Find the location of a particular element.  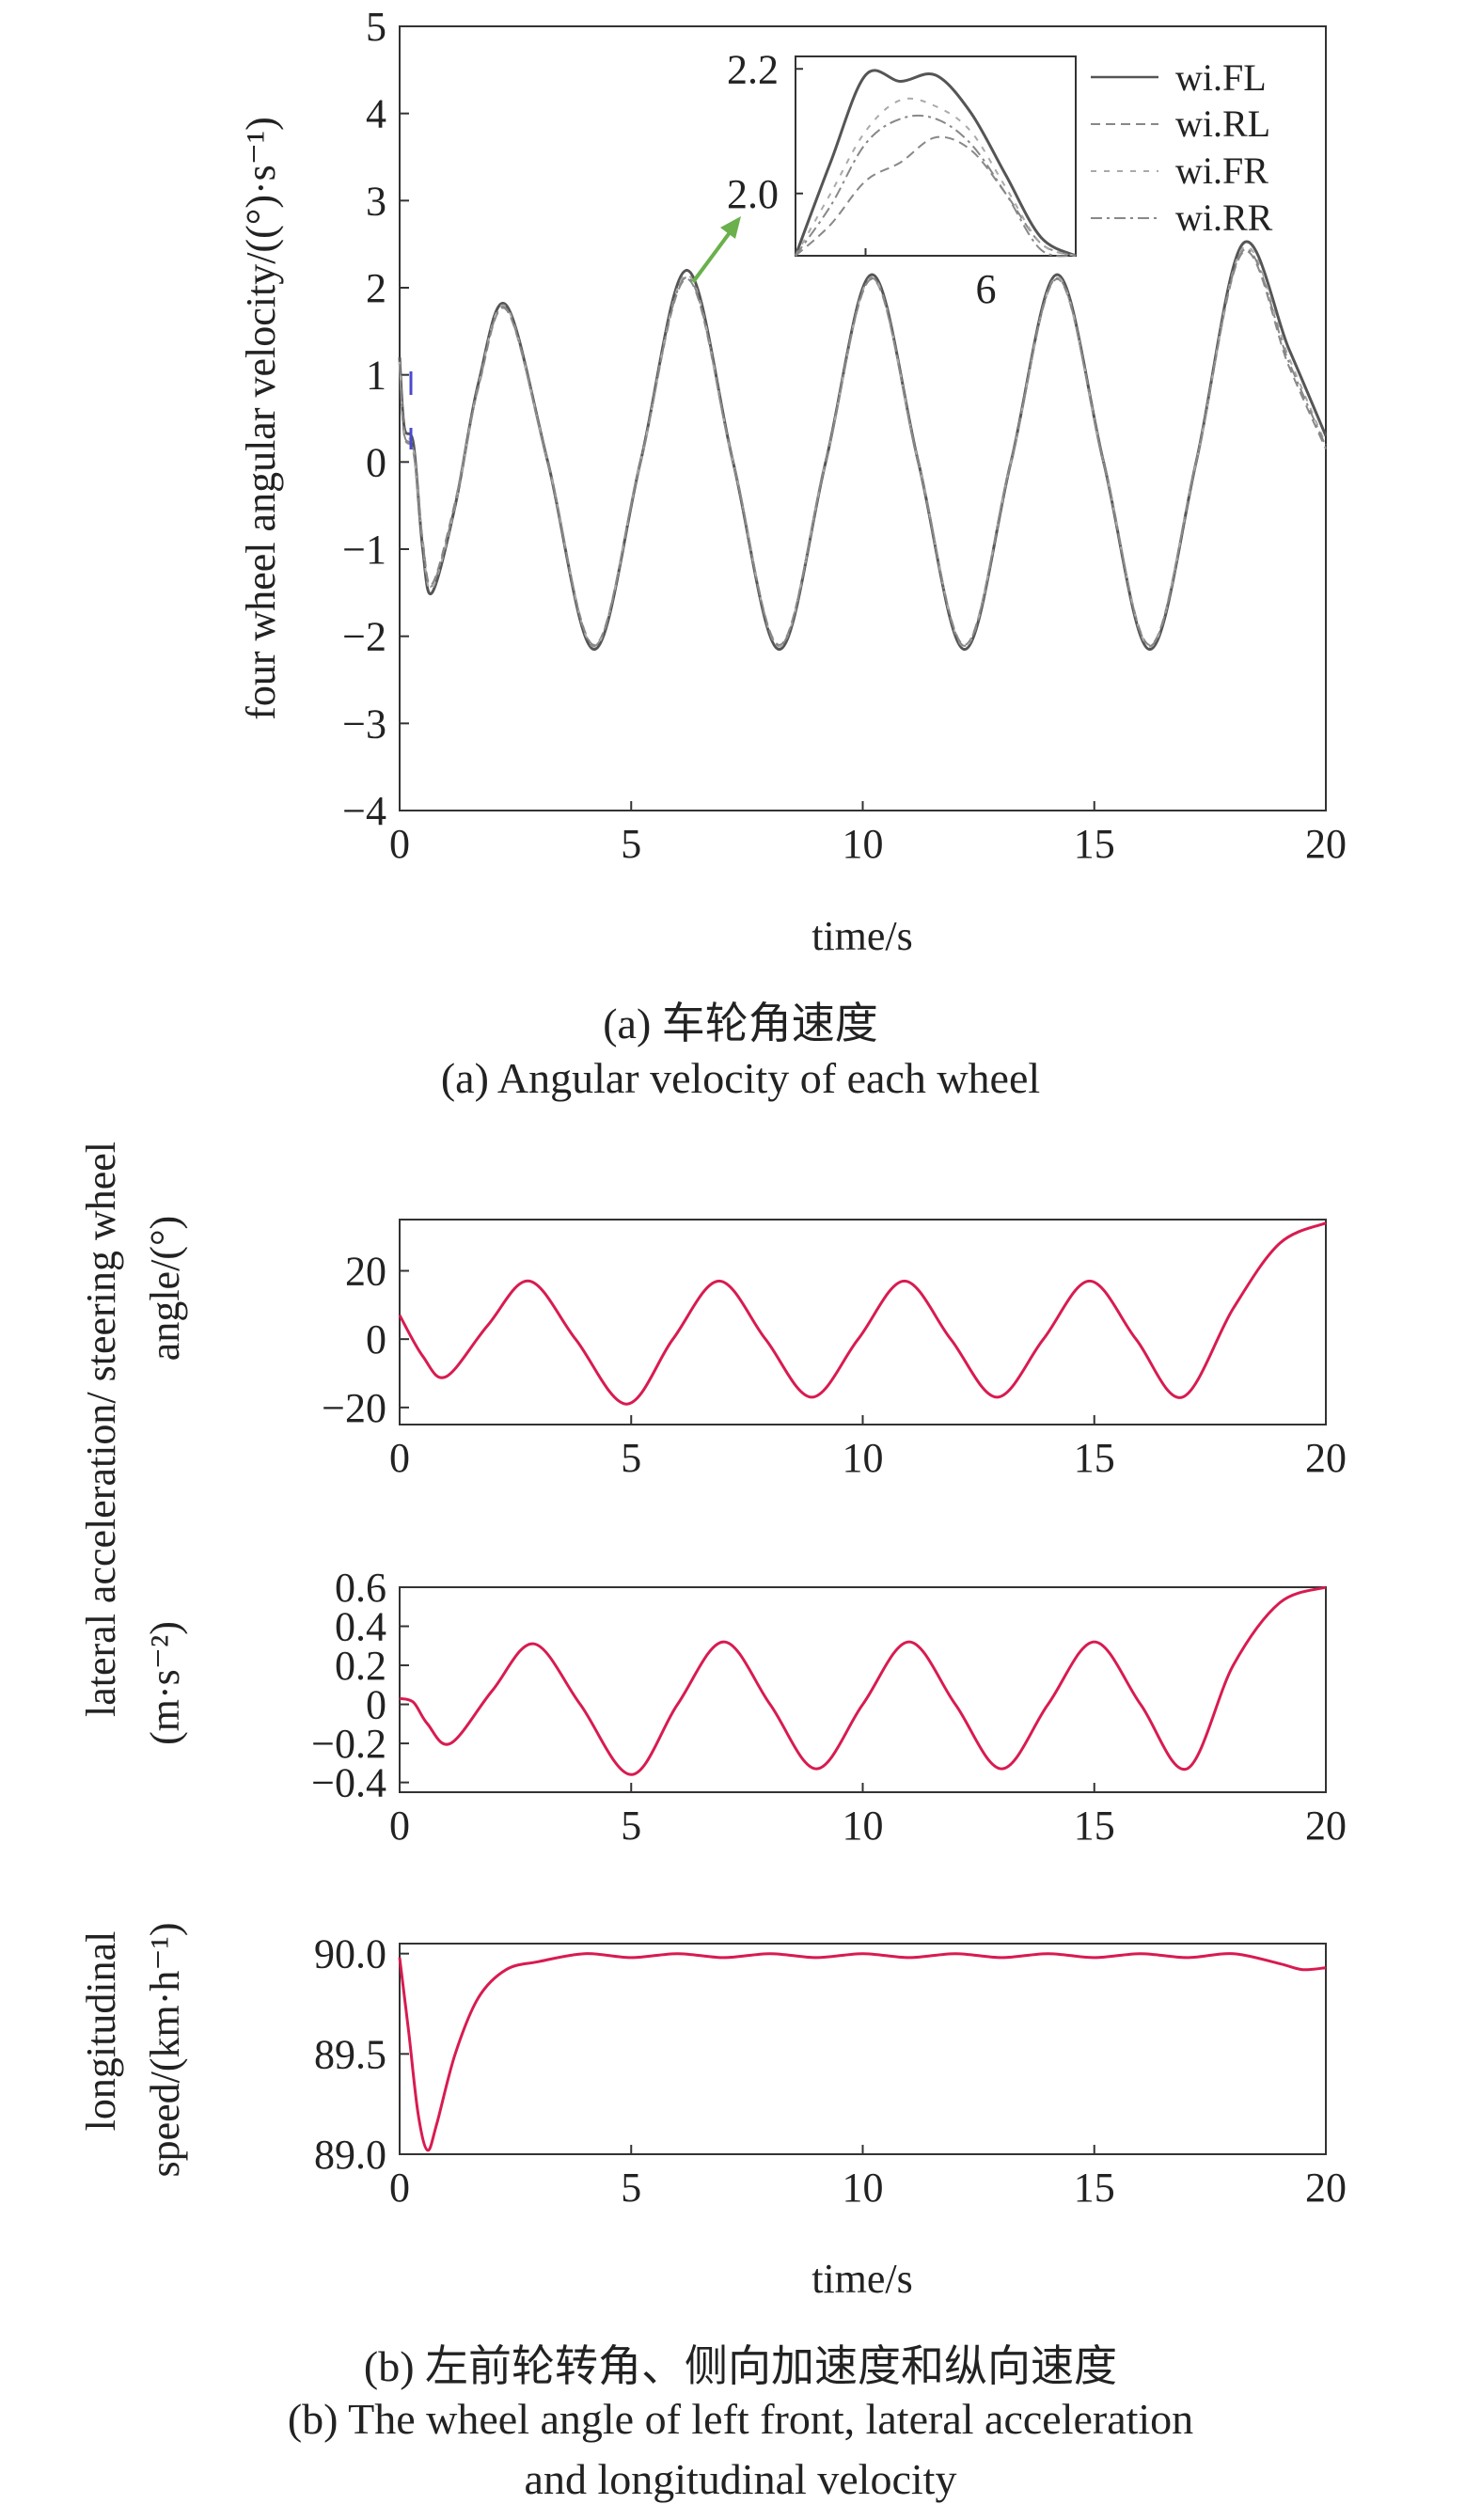

inset-ticks: 2.0 2.2 6 is located at coordinates (862, 179).